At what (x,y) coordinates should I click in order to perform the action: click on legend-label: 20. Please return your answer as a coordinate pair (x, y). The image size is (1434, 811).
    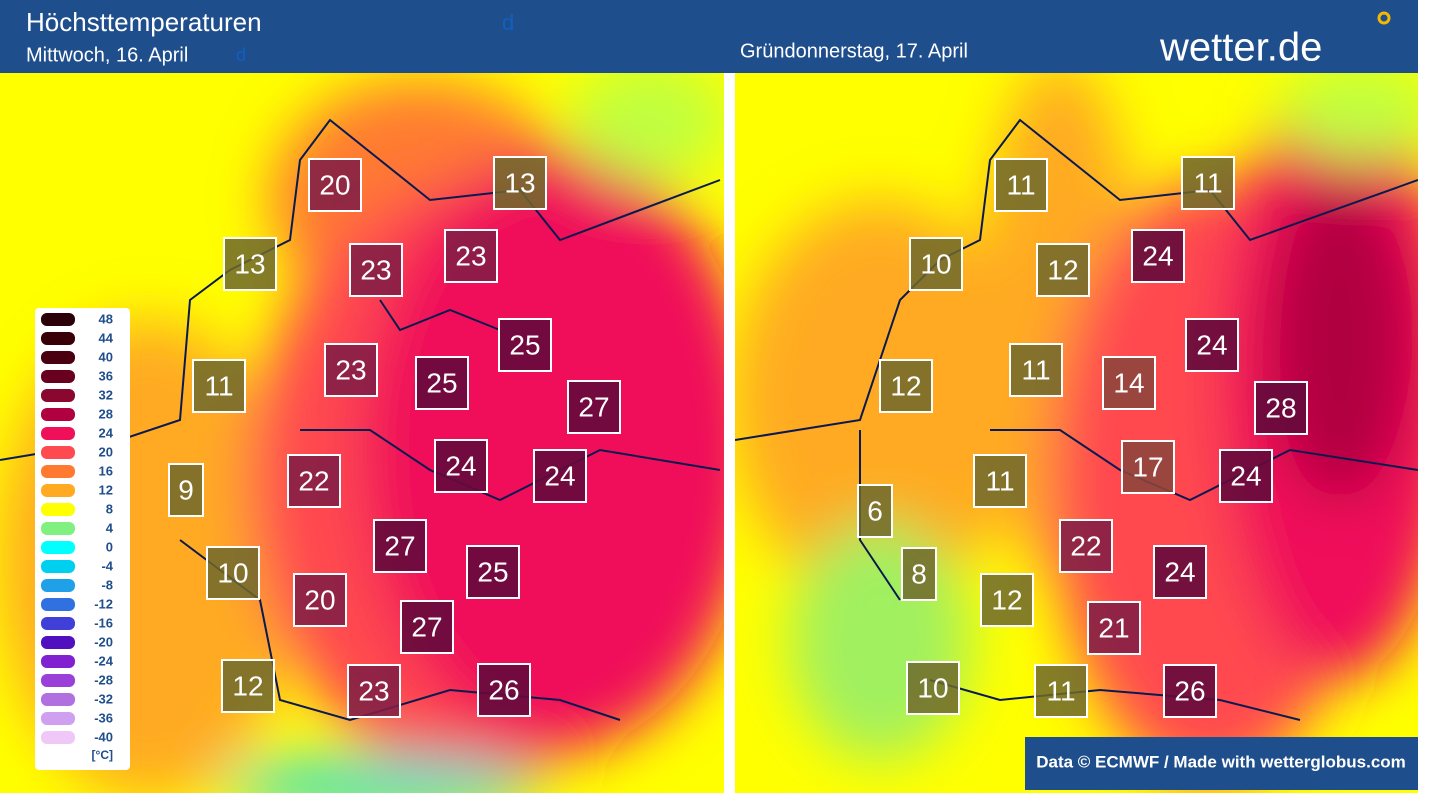
    Looking at the image, I should click on (106, 451).